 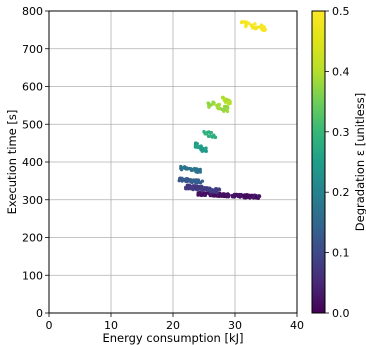 What do you see at coordinates (49, 325) in the screenshot?
I see `x-tick-label: 0` at bounding box center [49, 325].